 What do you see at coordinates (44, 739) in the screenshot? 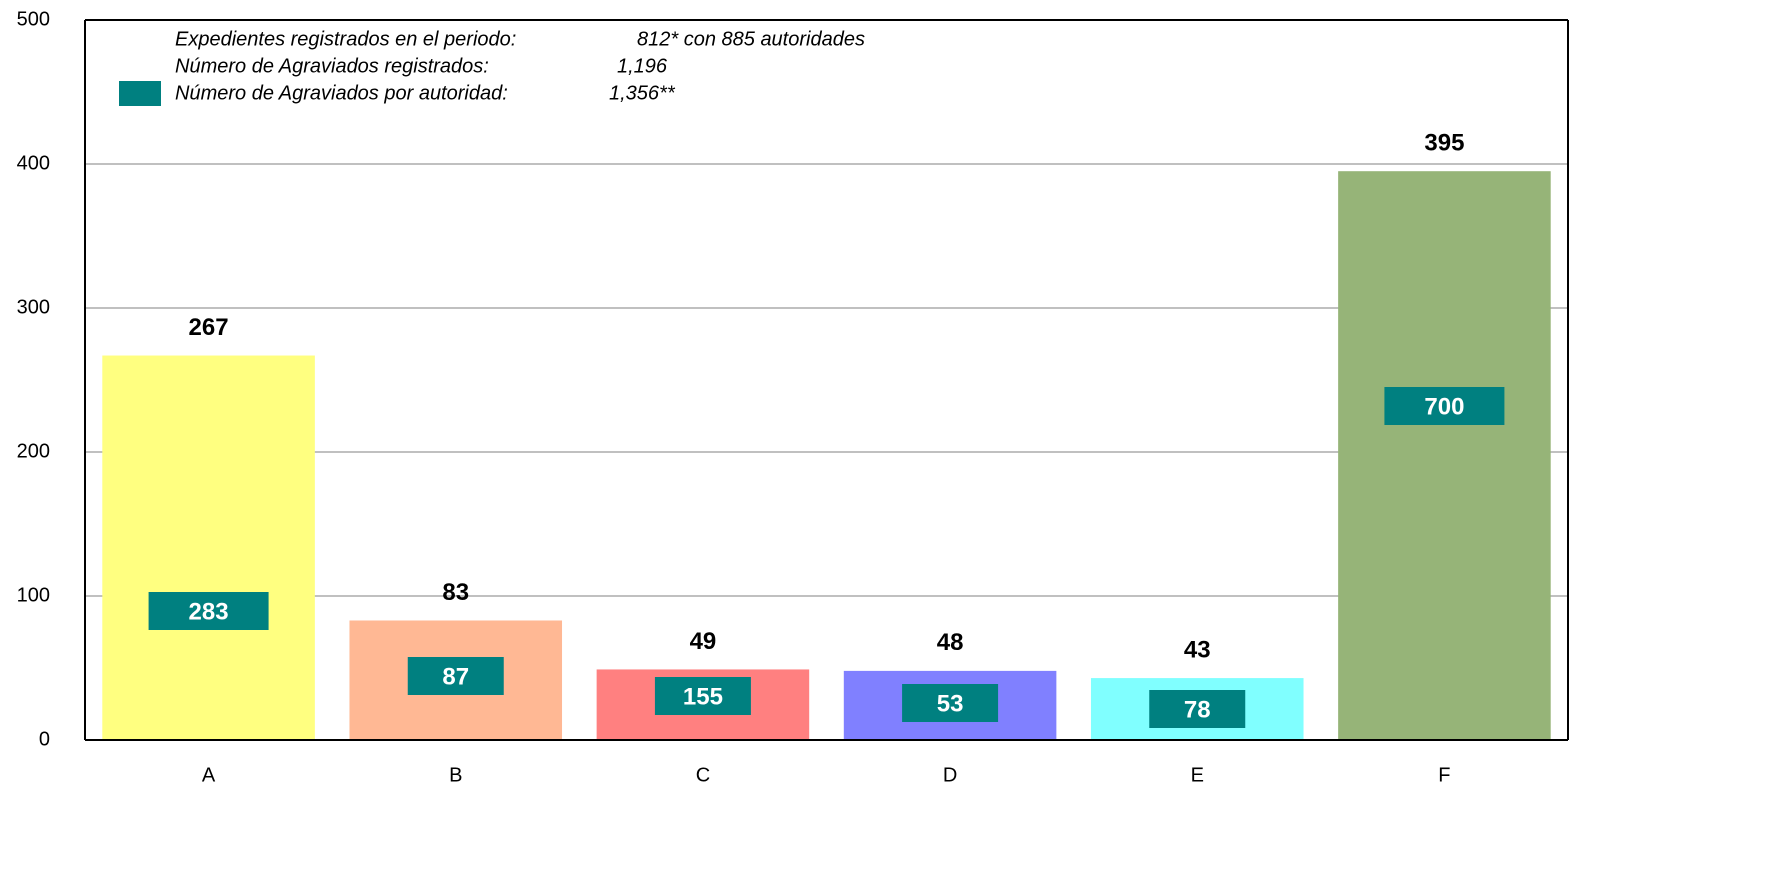
I see `y-tick-label: 0` at bounding box center [44, 739].